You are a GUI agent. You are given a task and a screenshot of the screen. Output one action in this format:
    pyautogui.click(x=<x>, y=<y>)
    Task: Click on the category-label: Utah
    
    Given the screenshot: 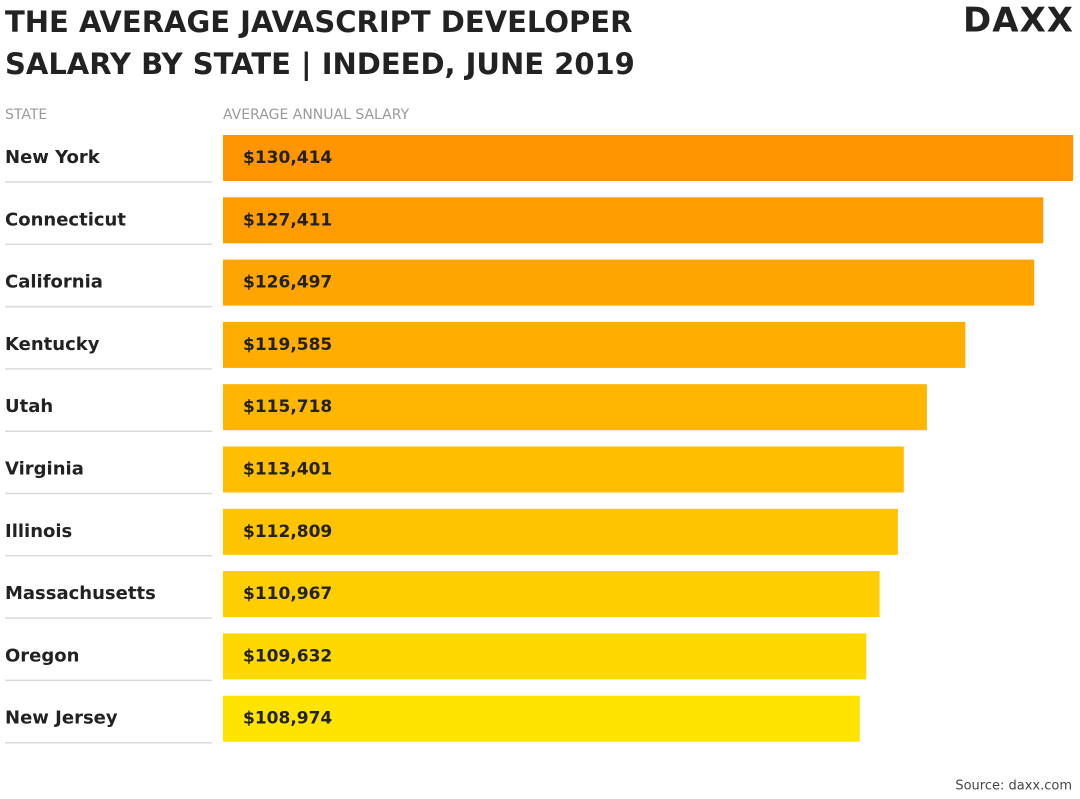 What is the action you would take?
    pyautogui.click(x=29, y=406)
    